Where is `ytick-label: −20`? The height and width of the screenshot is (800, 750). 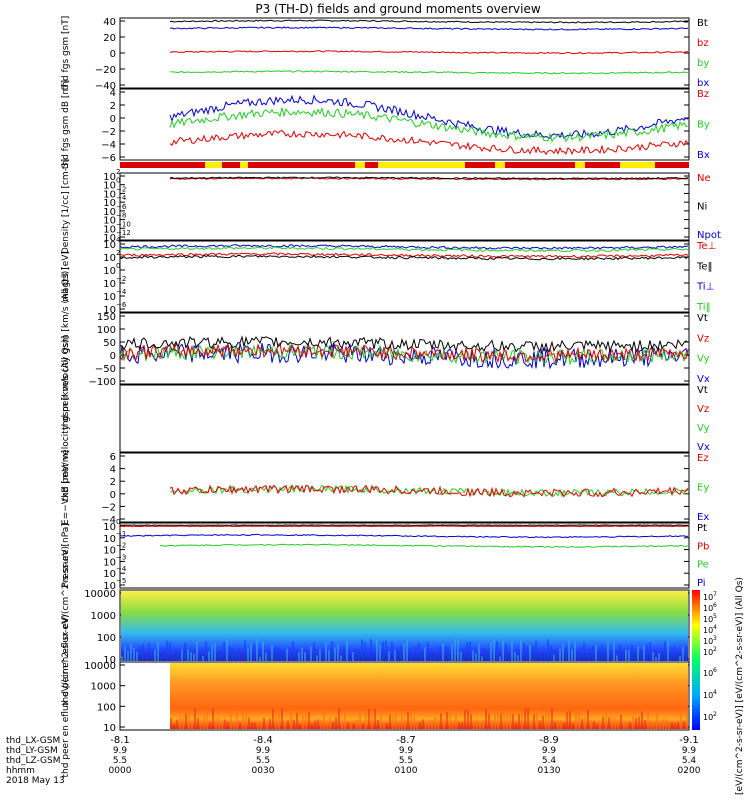
ytick-label: −20 is located at coordinates (105, 70).